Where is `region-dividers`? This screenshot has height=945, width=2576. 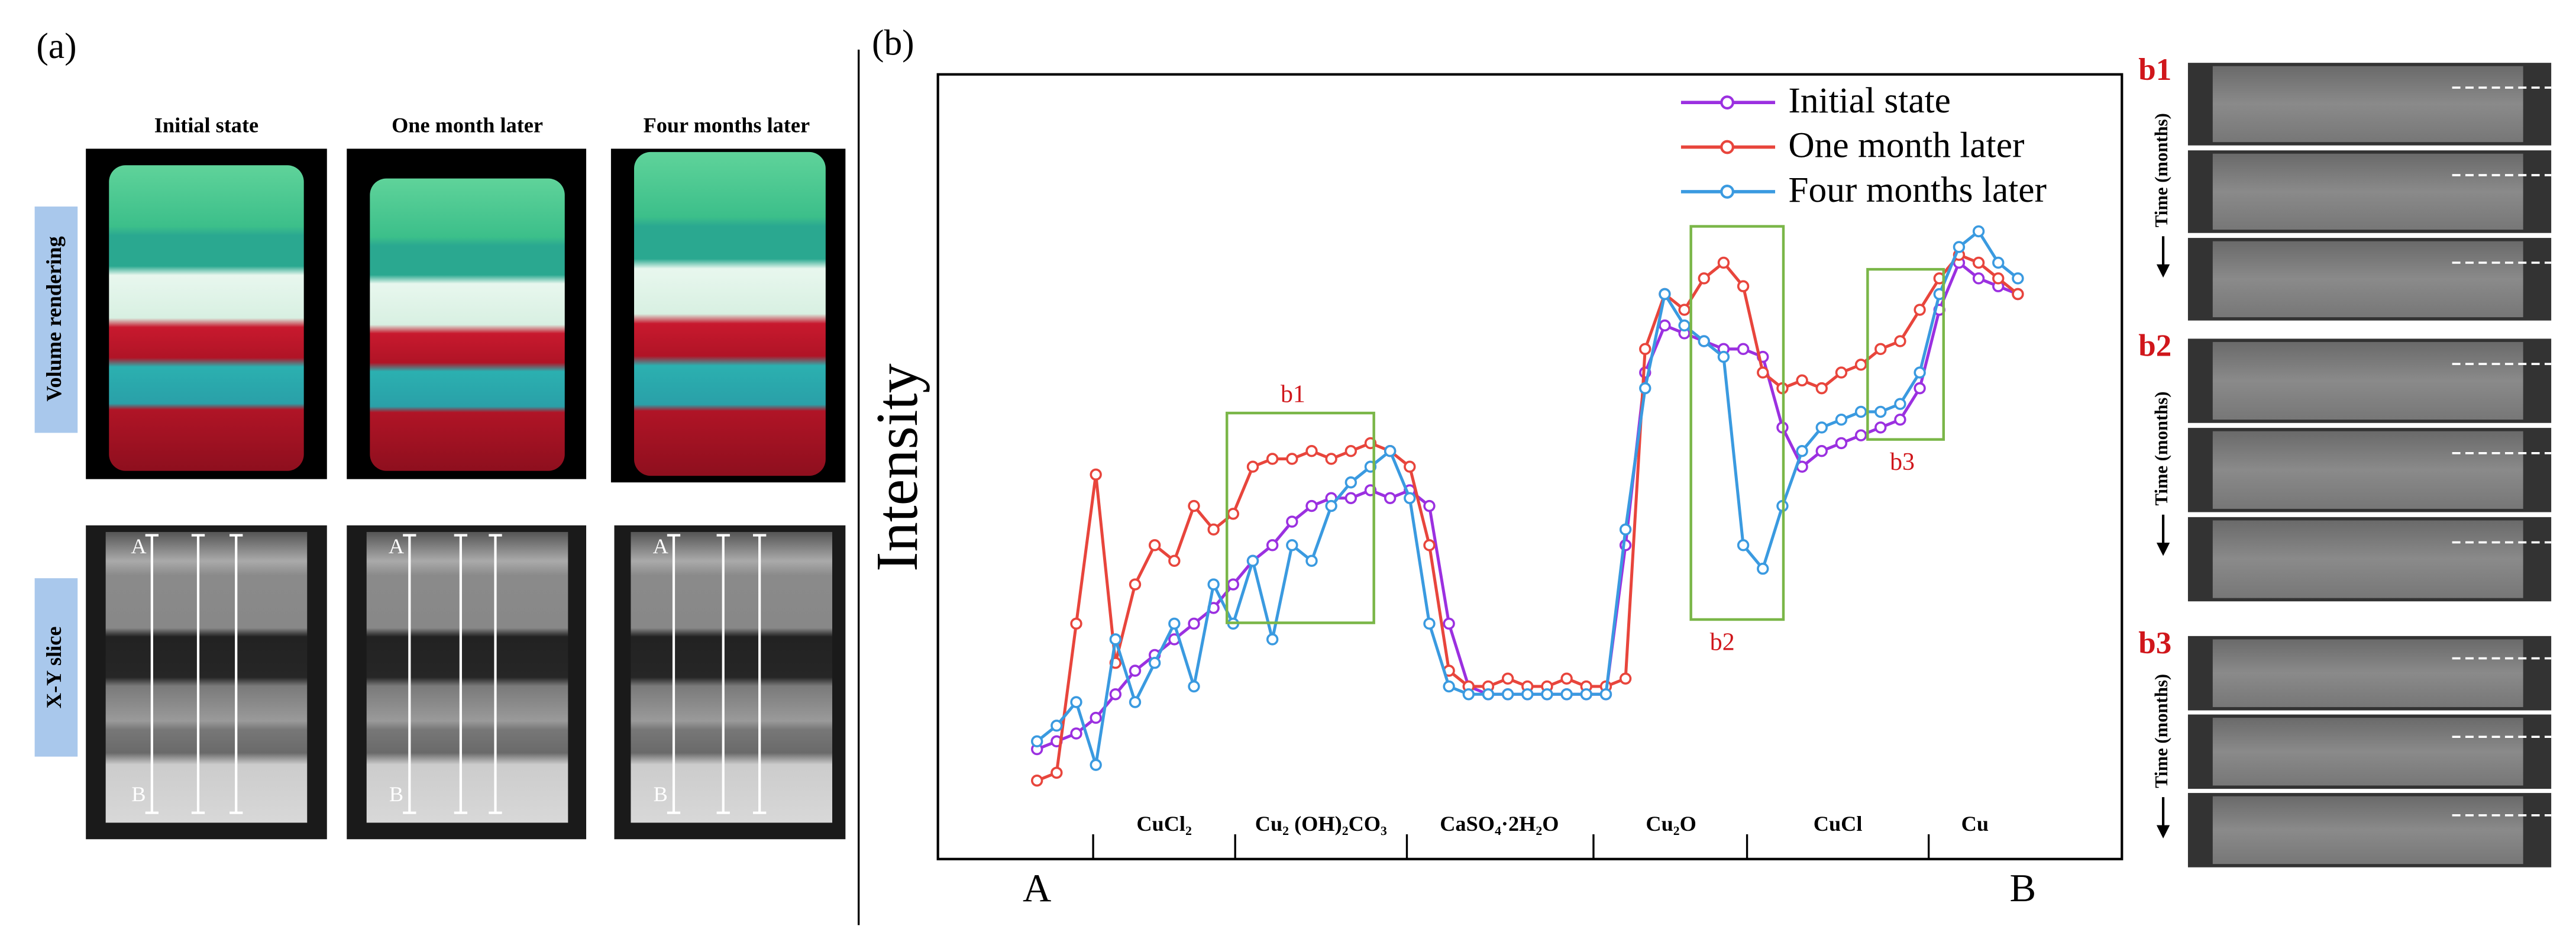 region-dividers is located at coordinates (1511, 846).